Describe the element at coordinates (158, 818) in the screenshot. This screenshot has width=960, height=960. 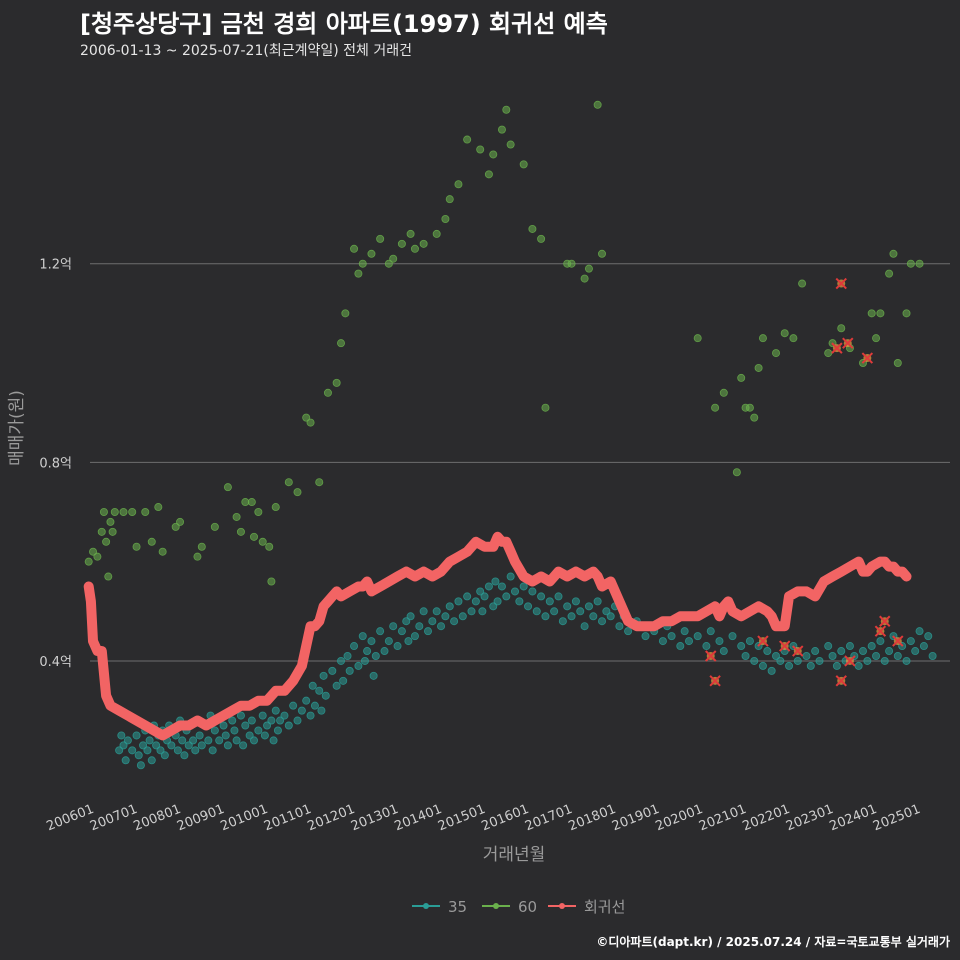
I see `x-tick-label: 200801` at that location.